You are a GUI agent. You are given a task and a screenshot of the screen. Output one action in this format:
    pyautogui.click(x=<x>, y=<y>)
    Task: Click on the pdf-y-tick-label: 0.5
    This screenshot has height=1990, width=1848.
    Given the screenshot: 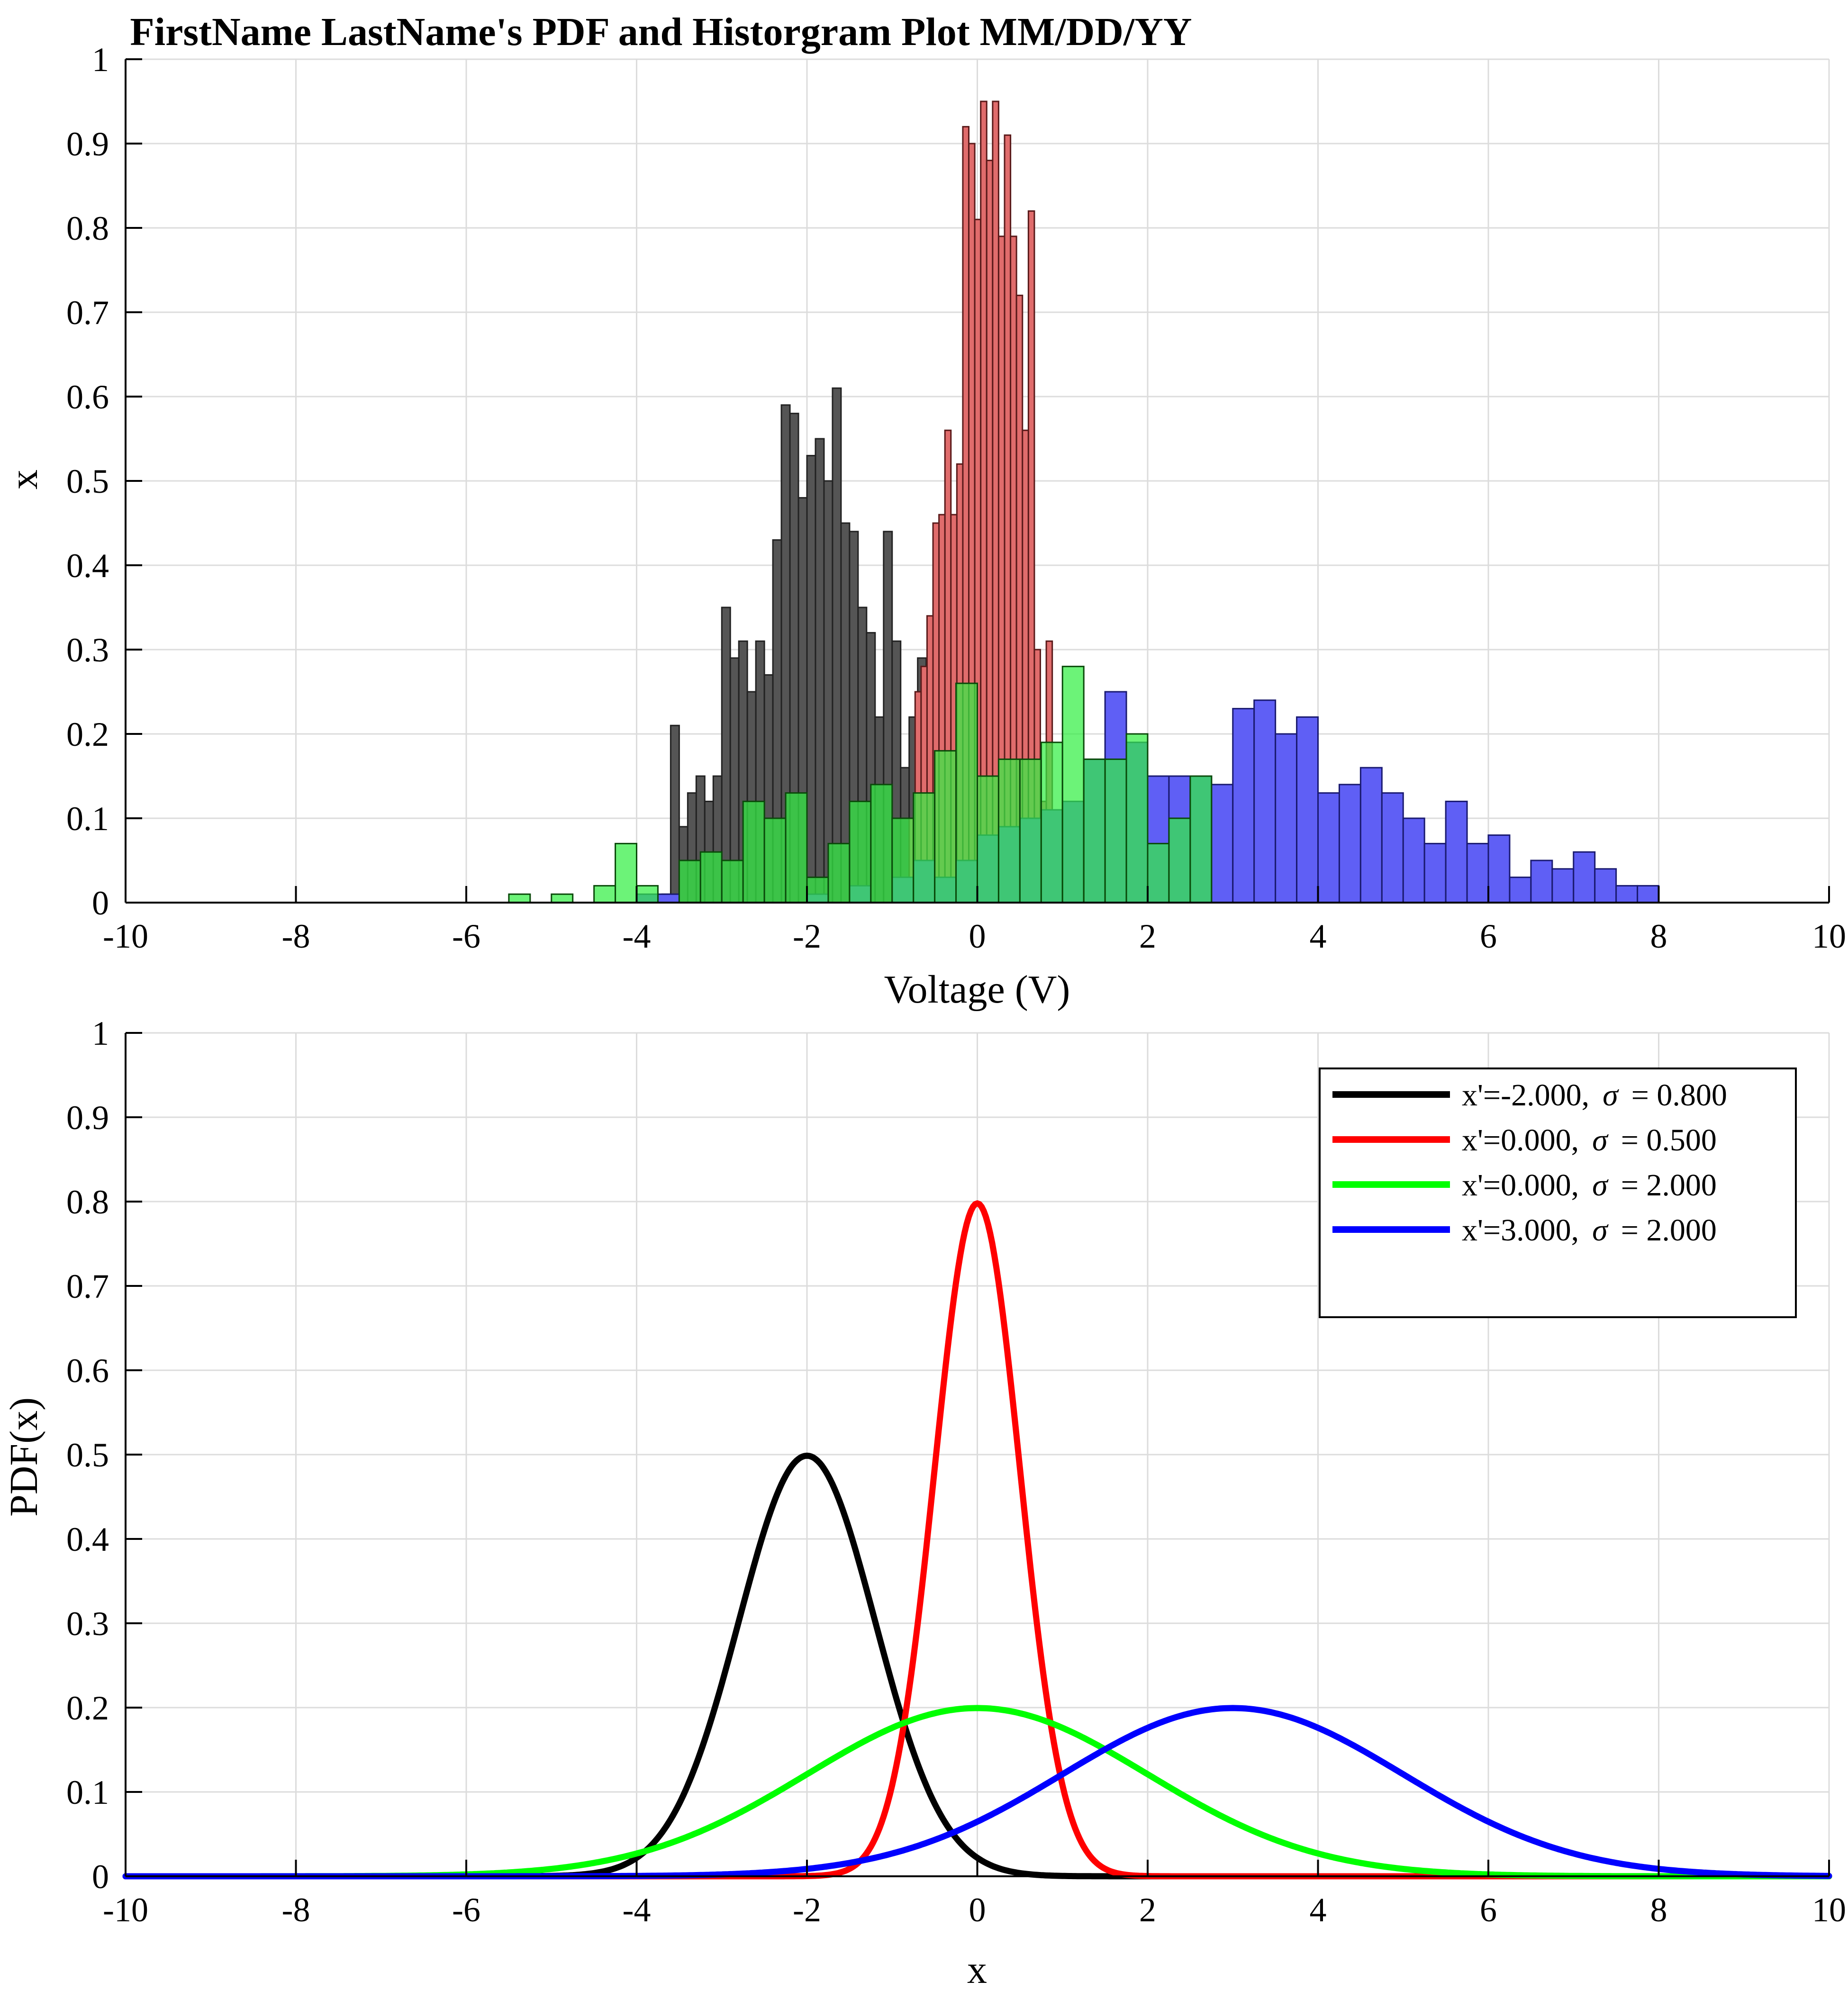 What is the action you would take?
    pyautogui.click(x=87, y=1455)
    